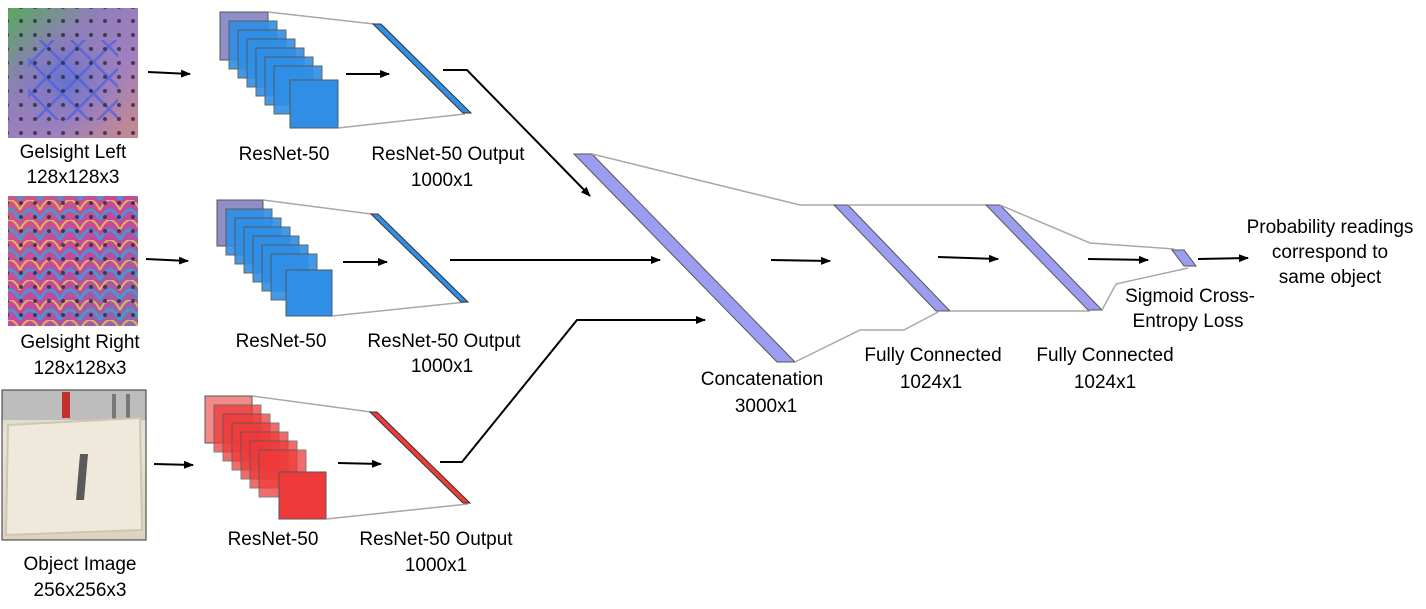 The image size is (1426, 609). Describe the element at coordinates (448, 154) in the screenshot. I see `resnet-output-label-1: ResNet-50 Output` at that location.